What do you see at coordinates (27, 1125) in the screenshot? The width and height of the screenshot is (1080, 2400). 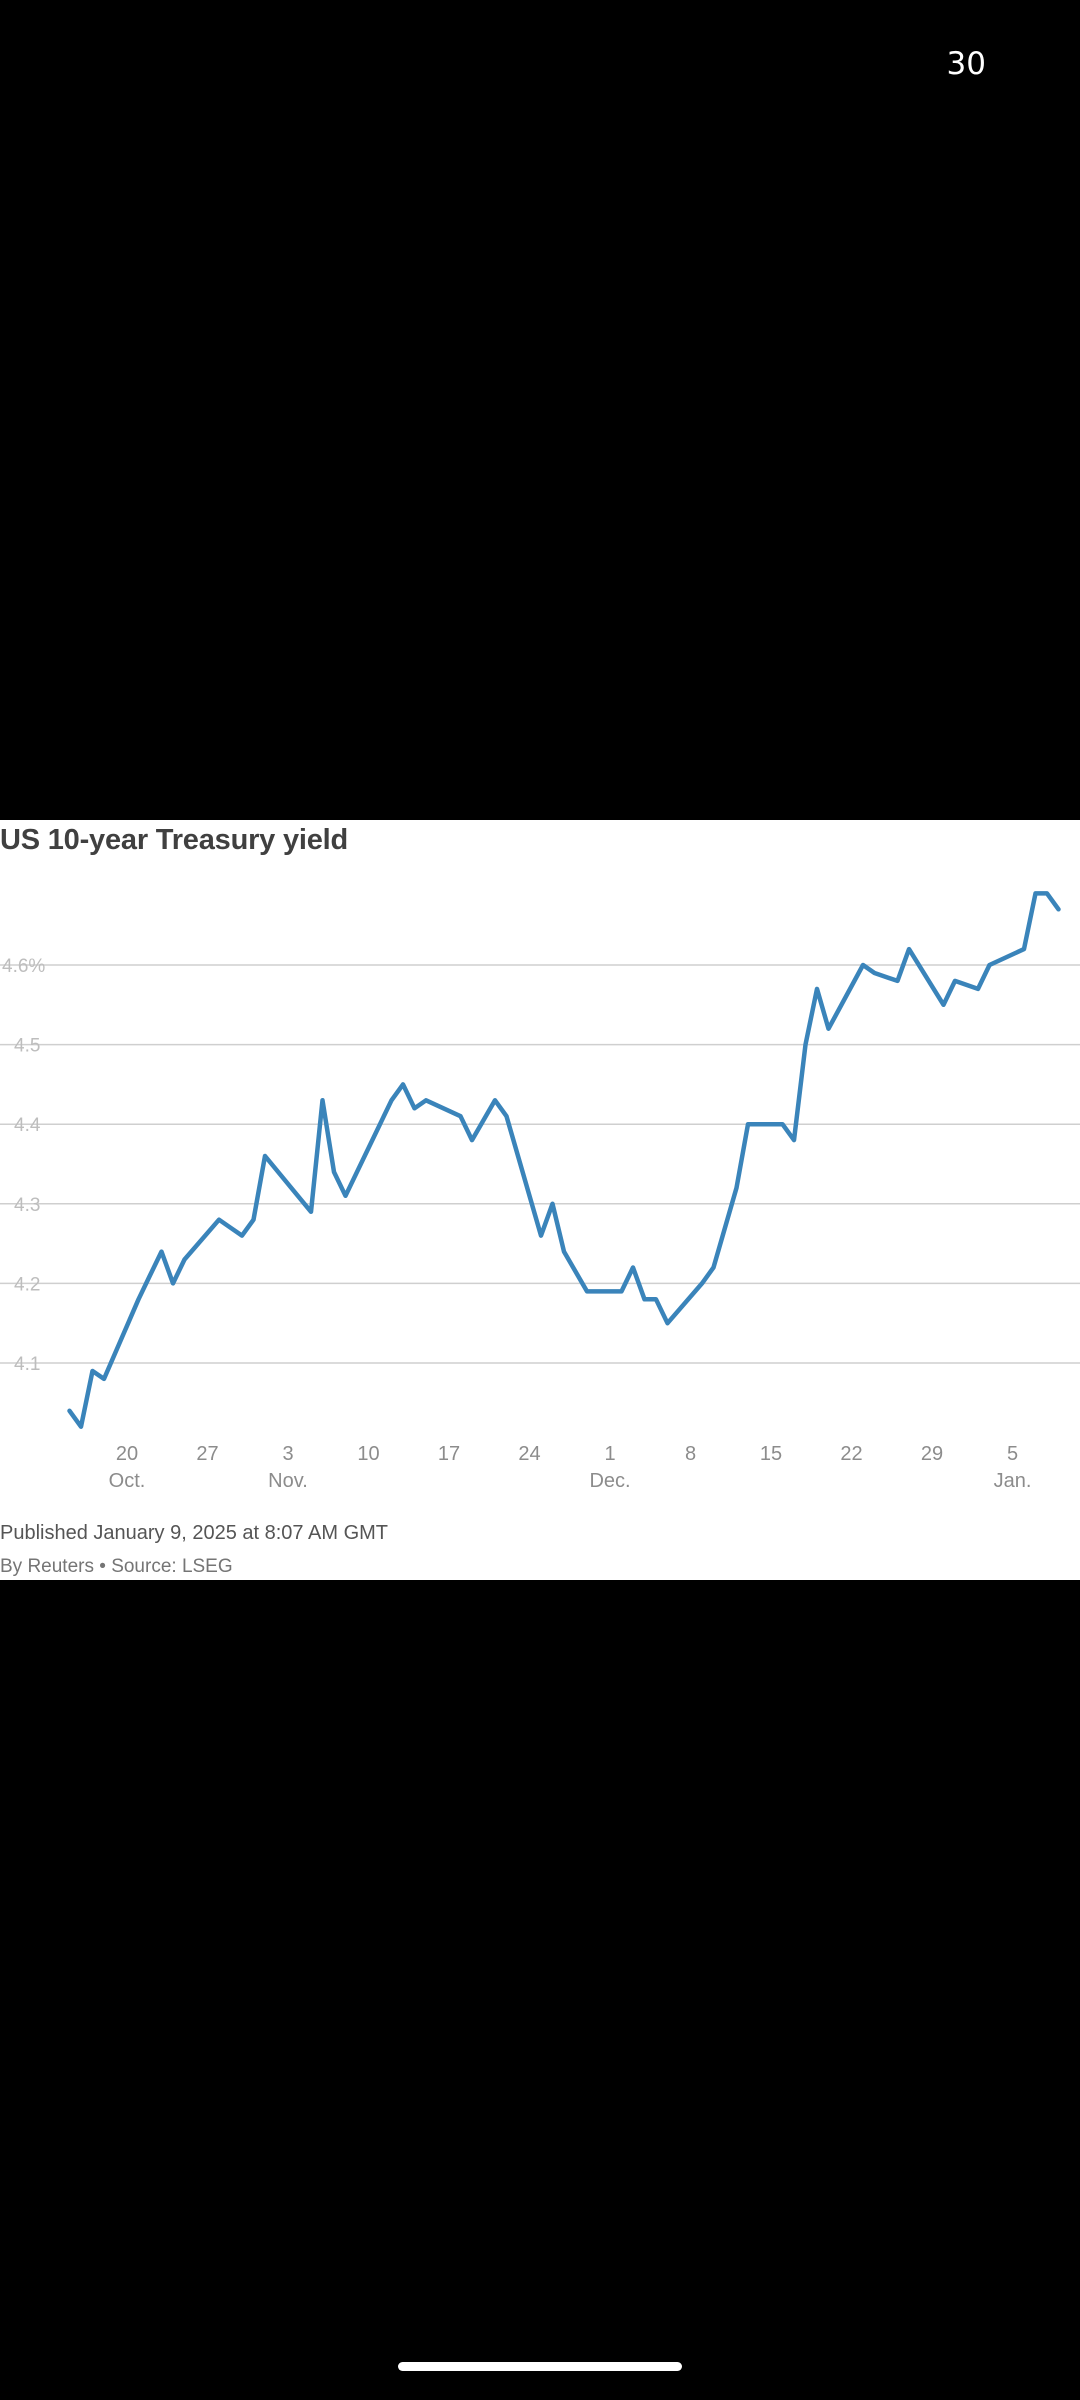 I see `y-tick-label: 4.4` at bounding box center [27, 1125].